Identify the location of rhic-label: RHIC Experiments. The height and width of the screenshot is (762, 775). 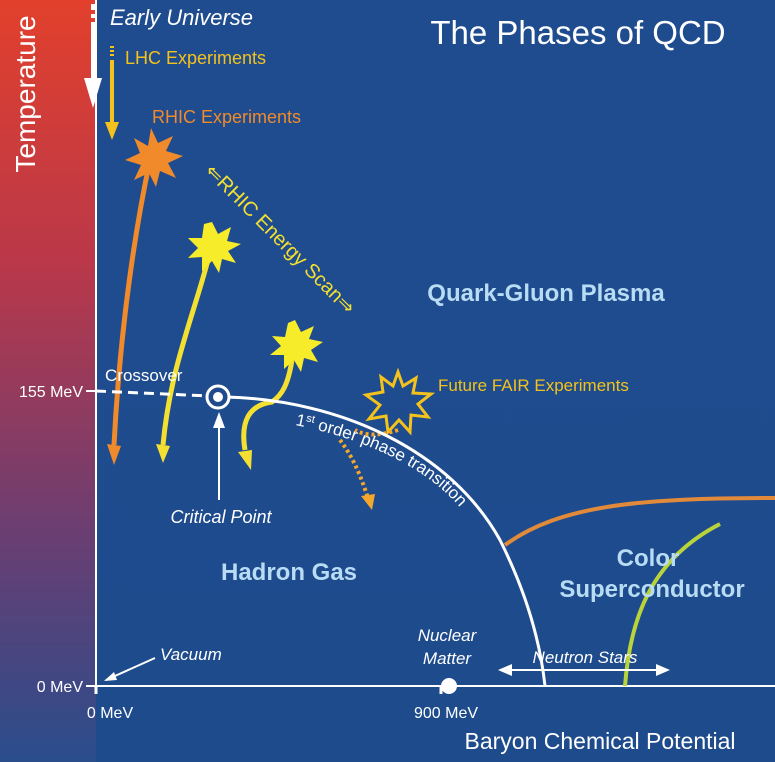
(226, 117).